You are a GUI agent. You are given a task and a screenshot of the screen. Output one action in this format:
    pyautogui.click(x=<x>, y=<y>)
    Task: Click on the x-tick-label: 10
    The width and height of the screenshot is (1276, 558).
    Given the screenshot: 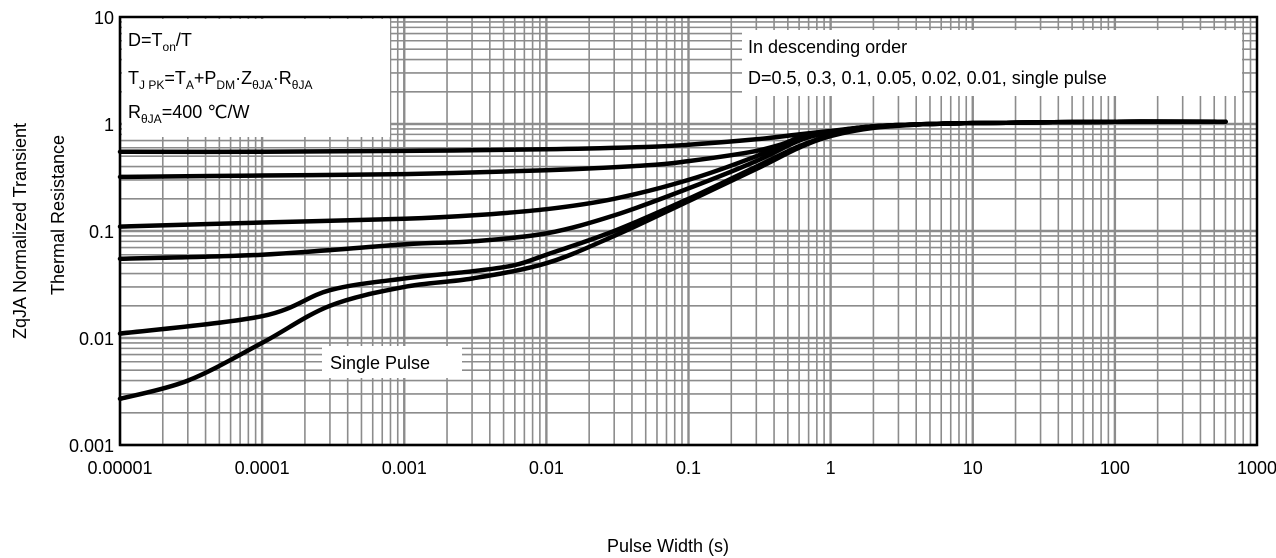 What is the action you would take?
    pyautogui.click(x=973, y=468)
    